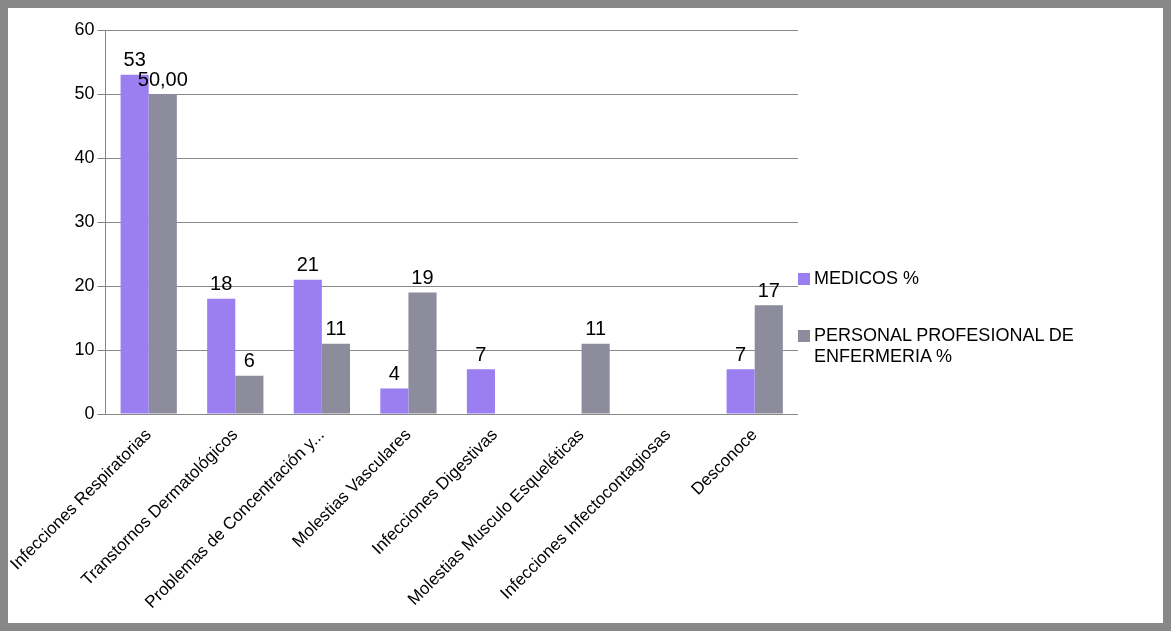 This screenshot has width=1171, height=631. I want to click on data-label: 21, so click(307, 263).